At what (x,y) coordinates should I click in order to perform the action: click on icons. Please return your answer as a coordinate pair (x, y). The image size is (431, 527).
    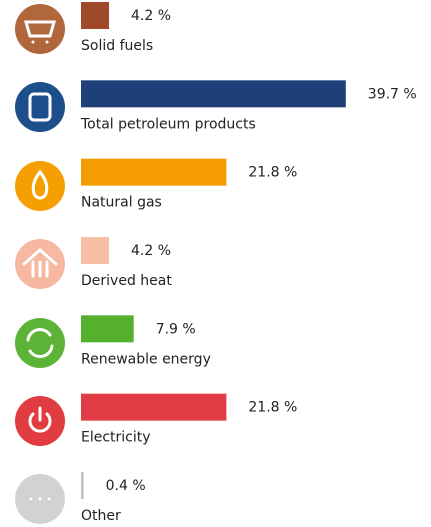
    Looking at the image, I should click on (40, 264).